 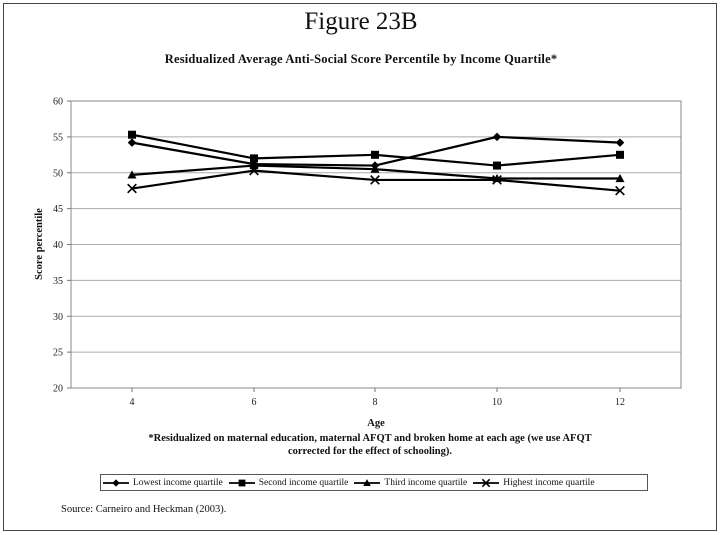 I want to click on y-tick-label: 60, so click(x=58, y=102).